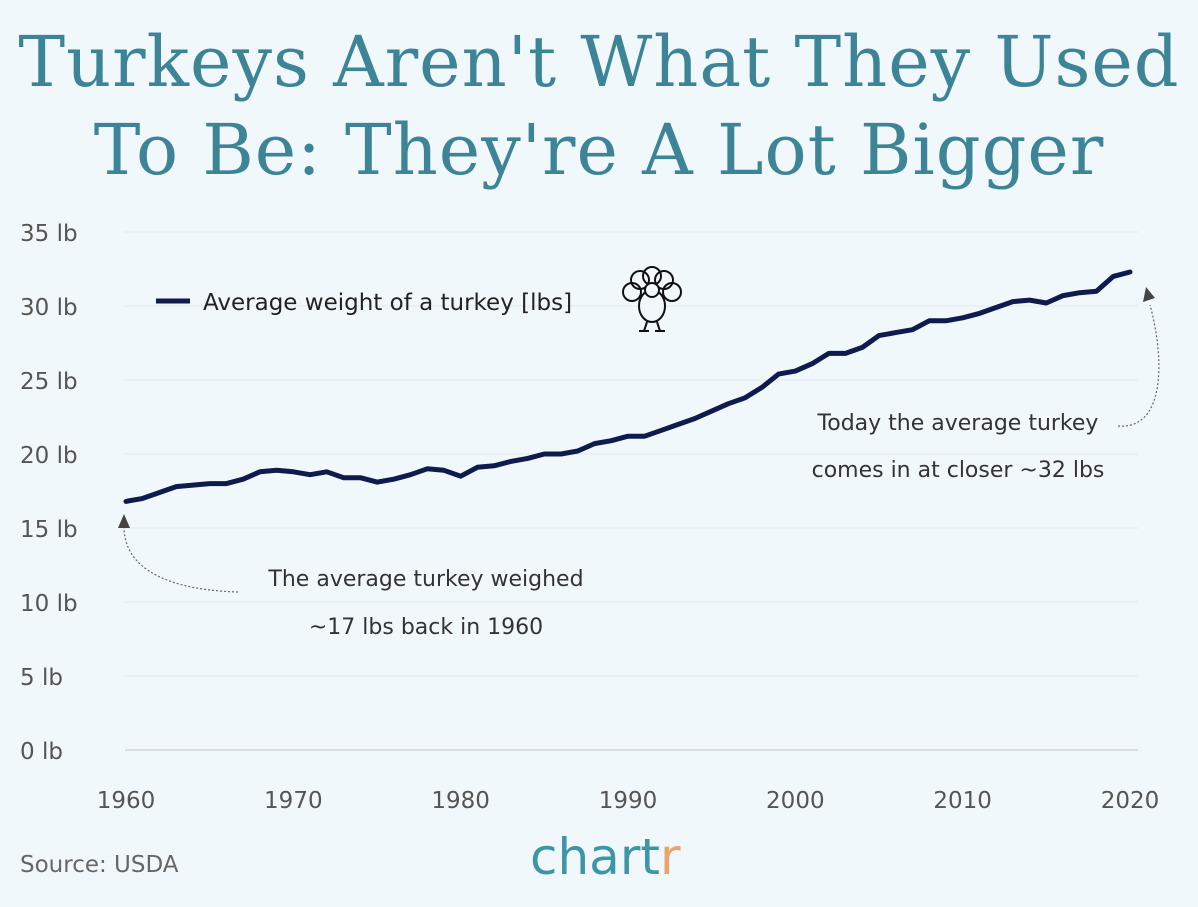 This screenshot has width=1198, height=907. Describe the element at coordinates (126, 801) in the screenshot. I see `x-tick-label: 1960` at that location.